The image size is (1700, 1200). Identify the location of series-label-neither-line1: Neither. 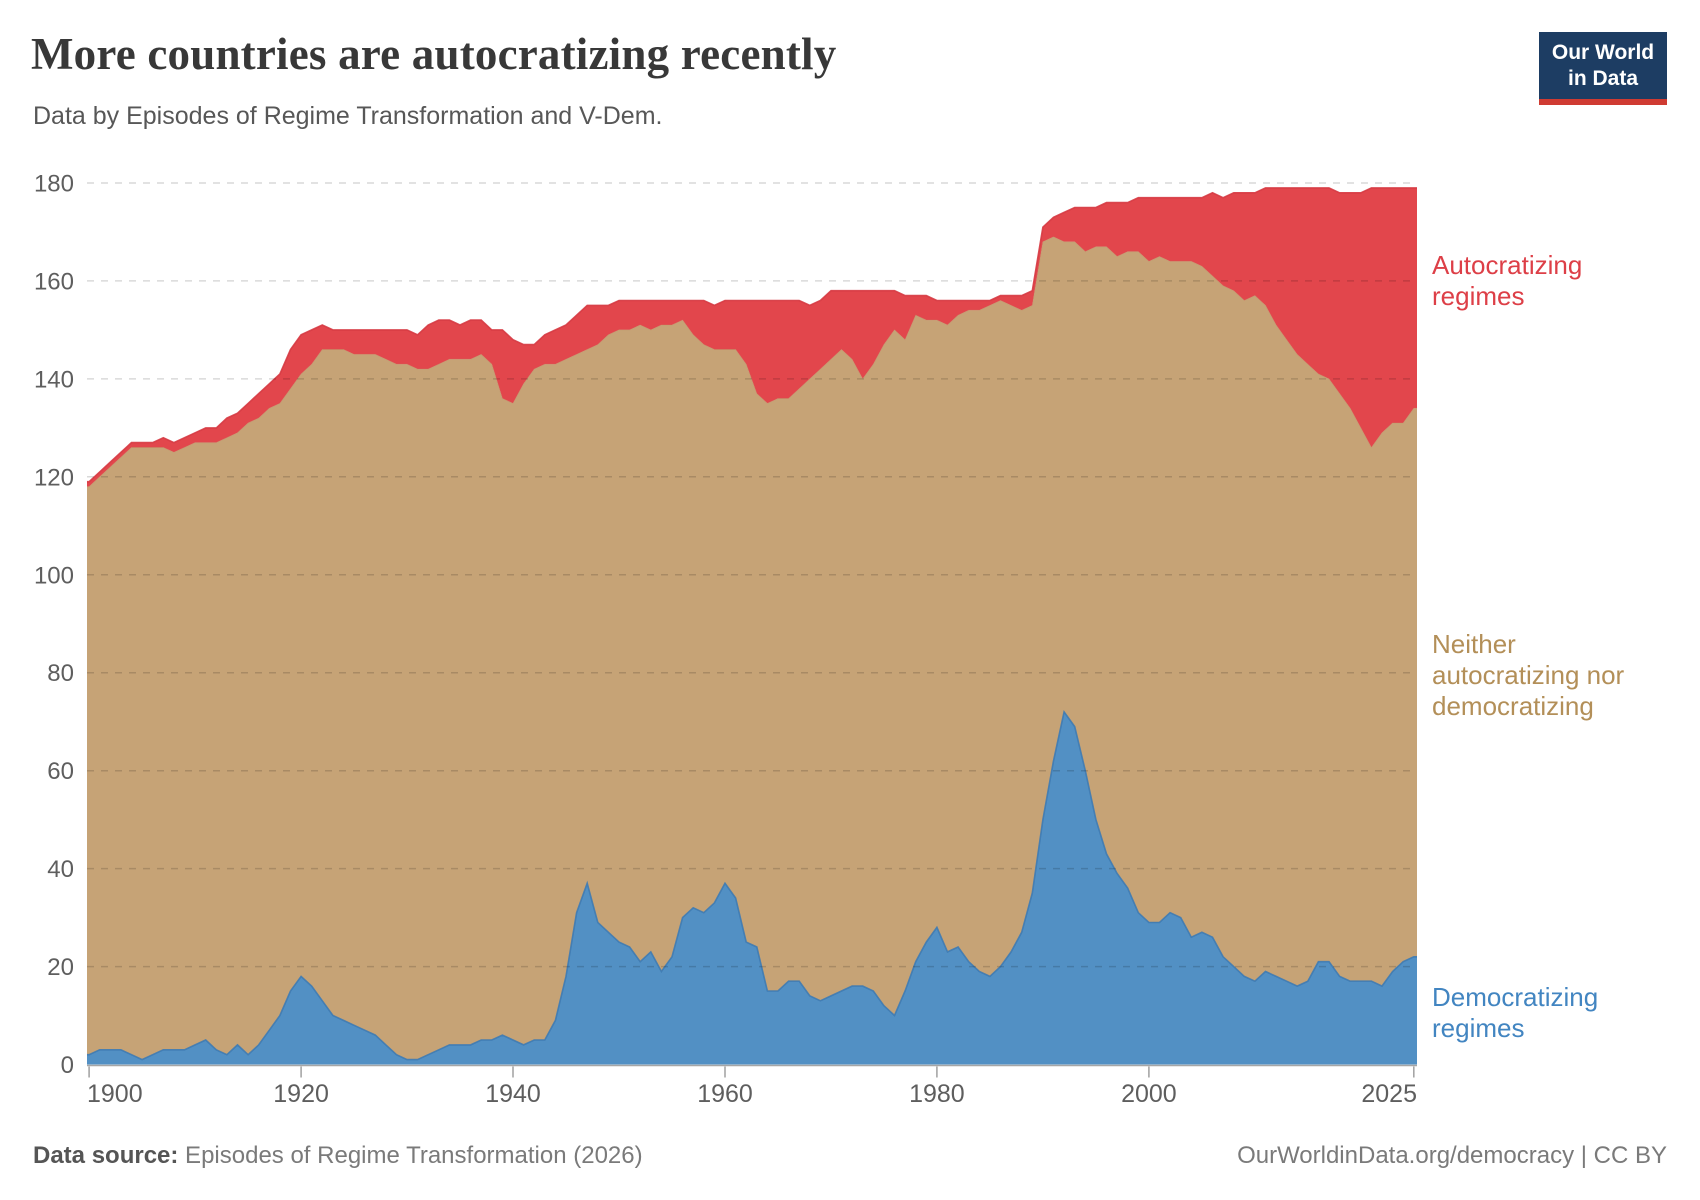
(1474, 644).